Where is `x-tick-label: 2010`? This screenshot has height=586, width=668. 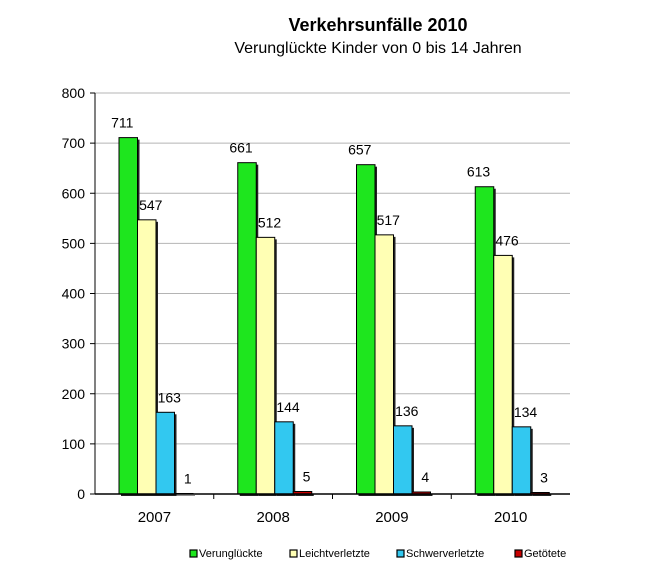
x-tick-label: 2010 is located at coordinates (510, 517).